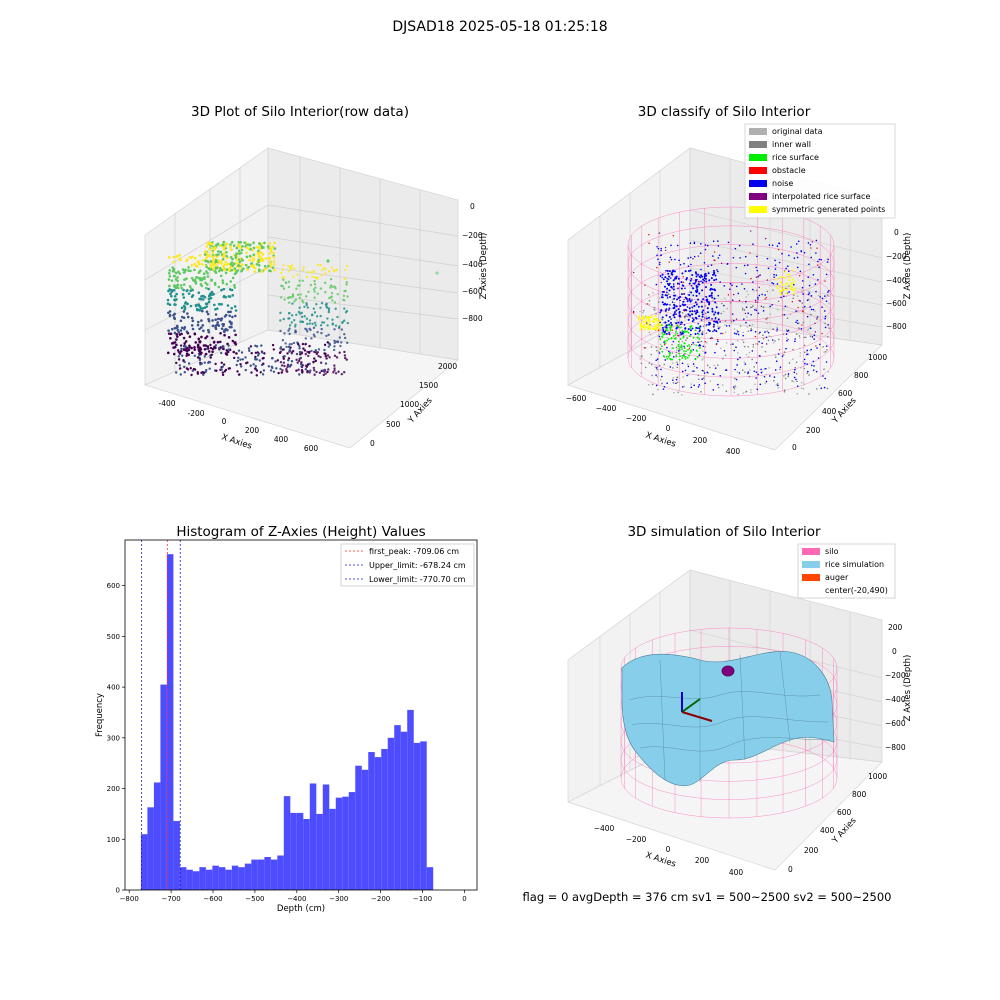 This screenshot has height=1000, width=1000. What do you see at coordinates (895, 723) in the screenshot?
I see `sim-ztick: −600` at bounding box center [895, 723].